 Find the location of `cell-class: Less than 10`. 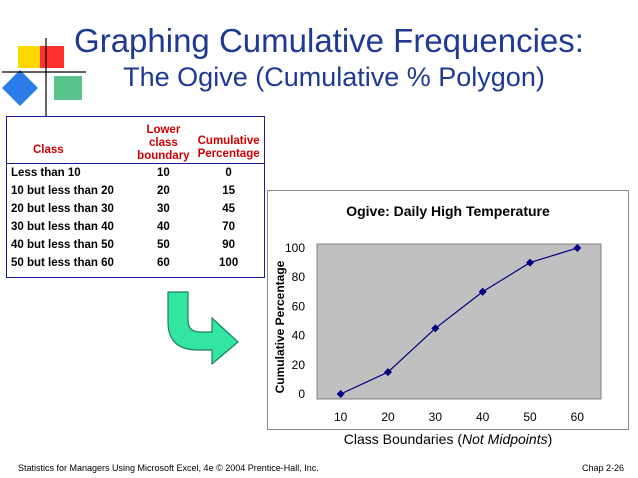

cell-class: Less than 10 is located at coordinates (46, 172).